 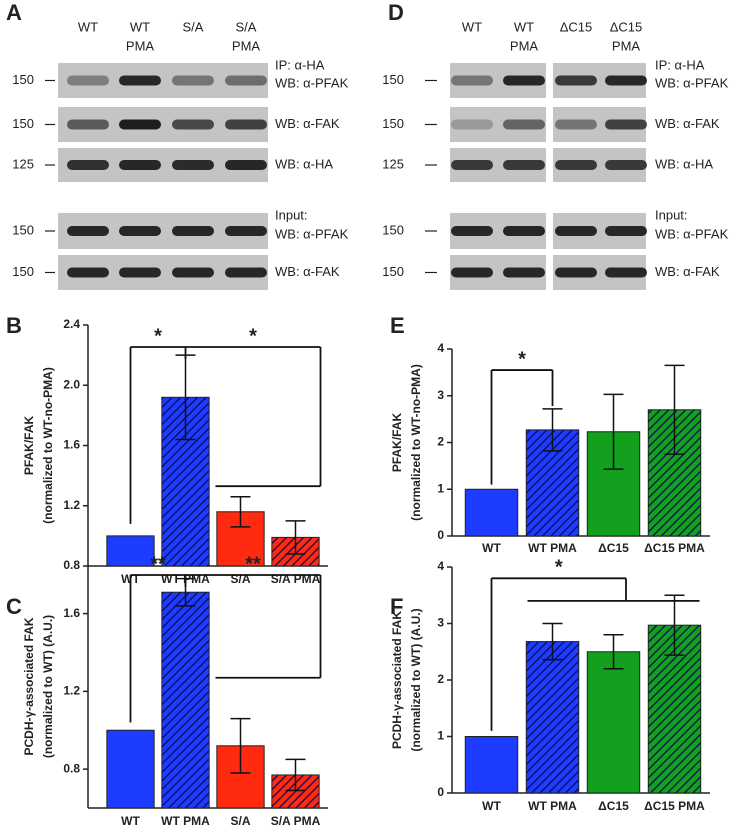 What do you see at coordinates (14, 606) in the screenshot?
I see `panel-letter: C` at bounding box center [14, 606].